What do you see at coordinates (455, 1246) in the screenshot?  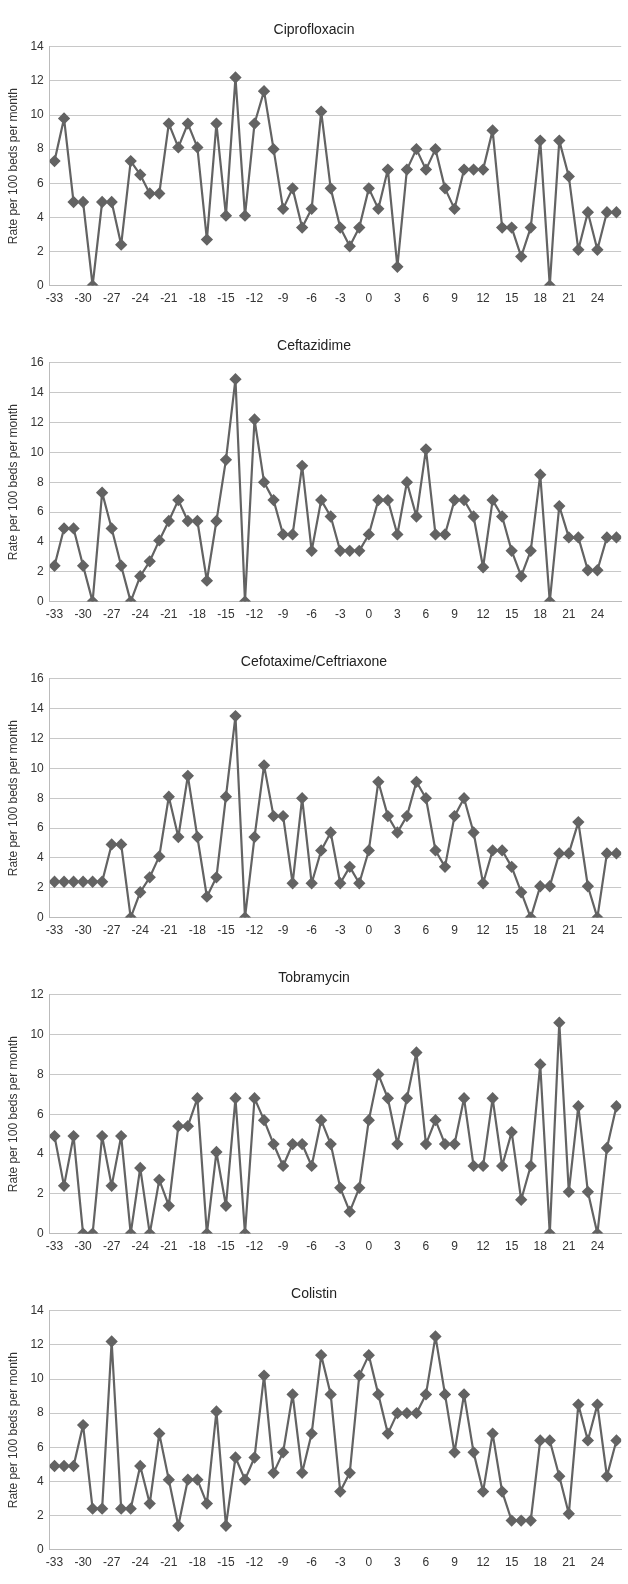 I see `x-tick-label: 9` at bounding box center [455, 1246].